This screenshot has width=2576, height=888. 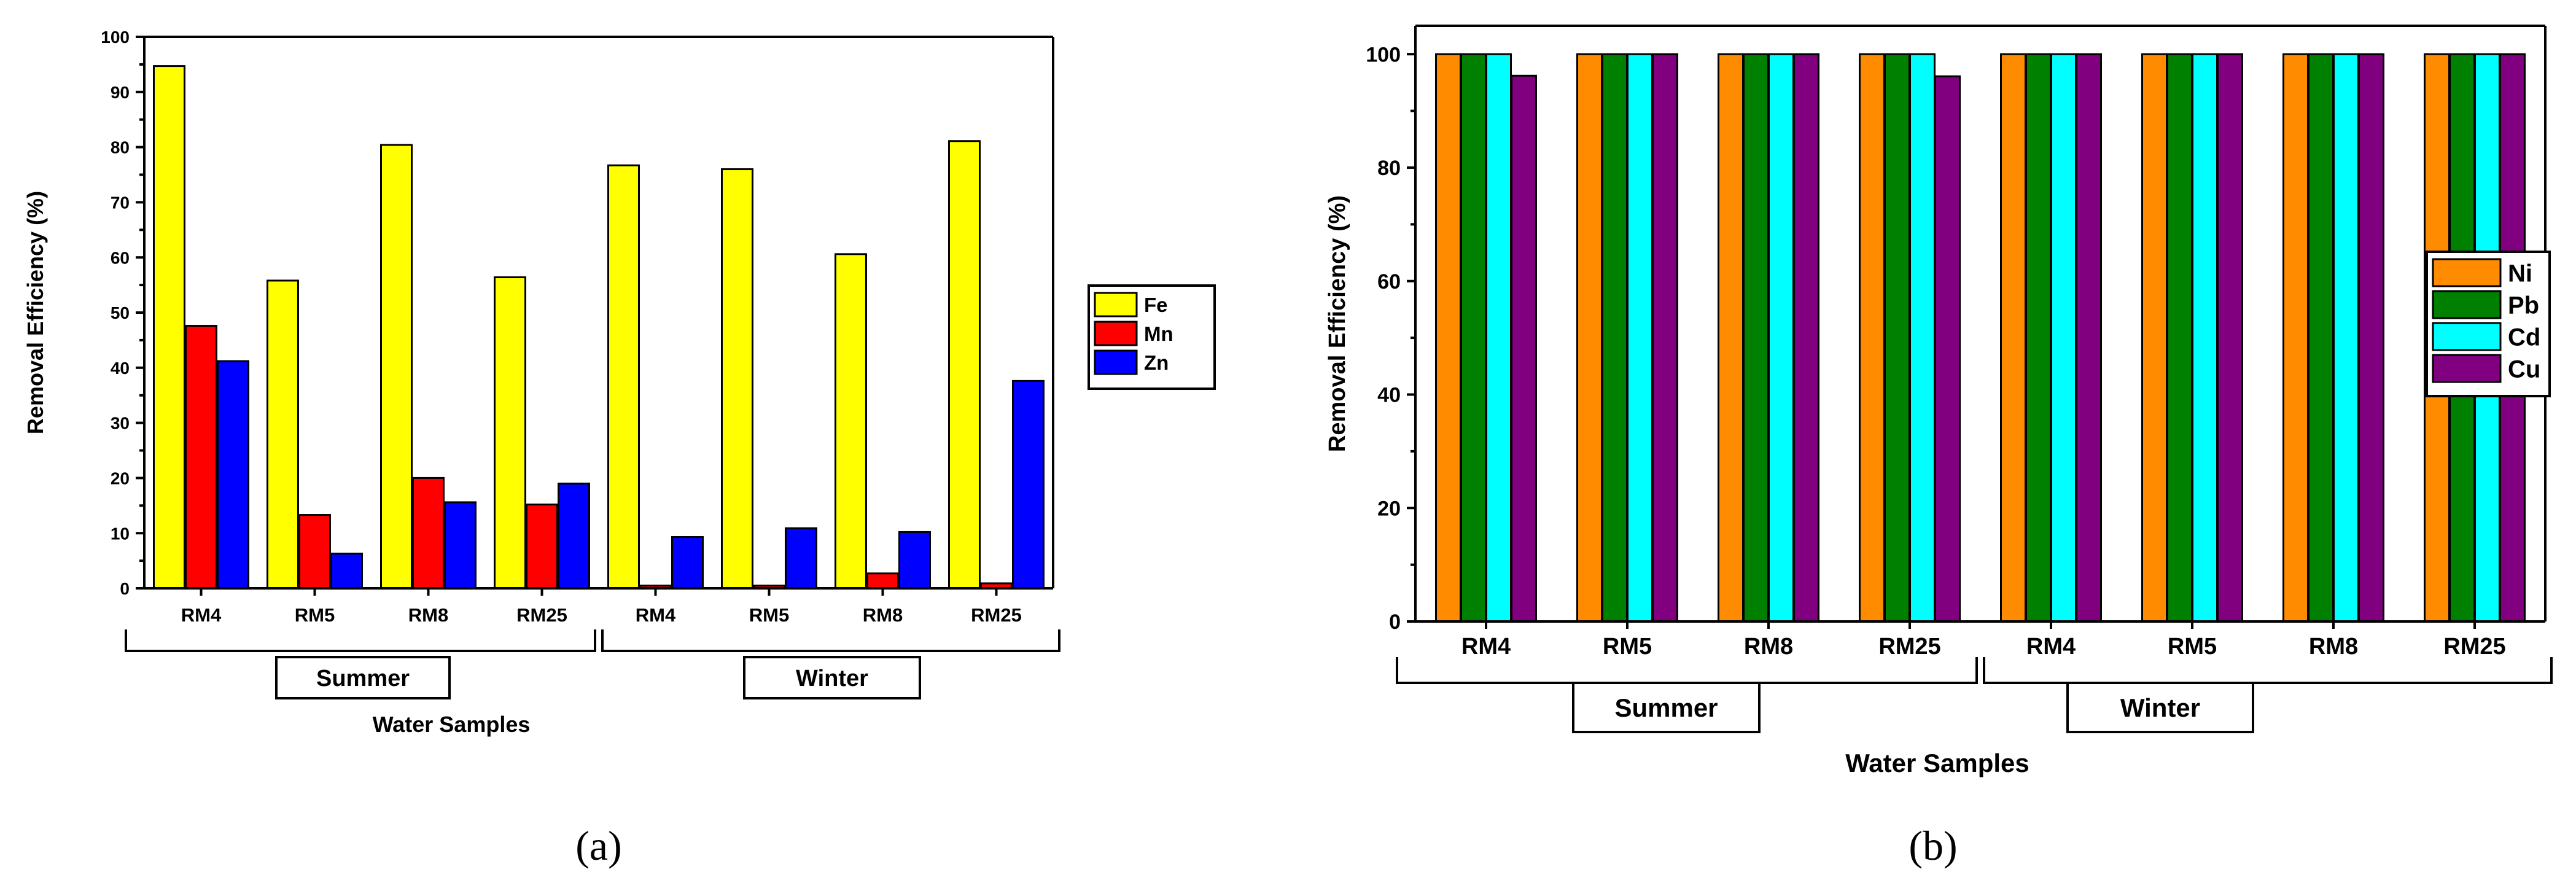 I want to click on bar-fe-rm4-summer, so click(x=169, y=327).